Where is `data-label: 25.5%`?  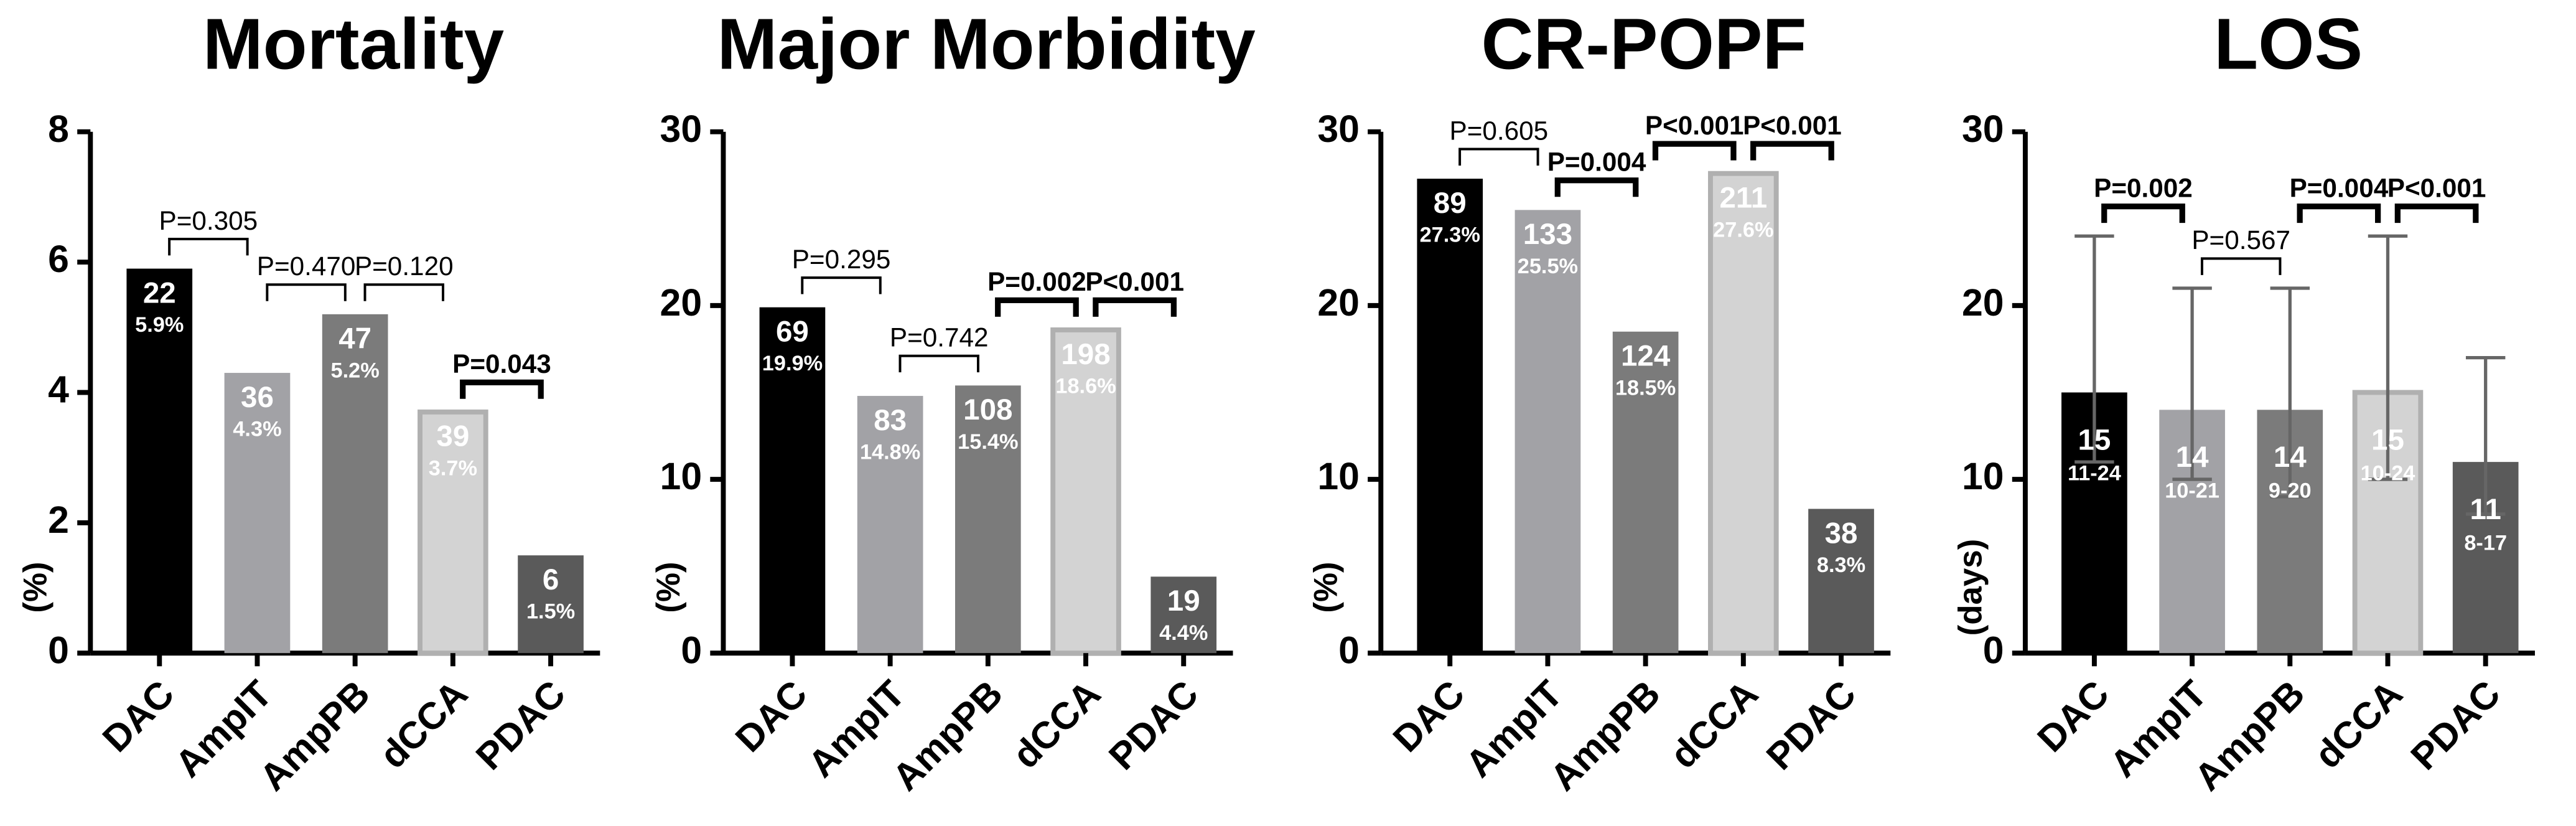
data-label: 25.5% is located at coordinates (1548, 266).